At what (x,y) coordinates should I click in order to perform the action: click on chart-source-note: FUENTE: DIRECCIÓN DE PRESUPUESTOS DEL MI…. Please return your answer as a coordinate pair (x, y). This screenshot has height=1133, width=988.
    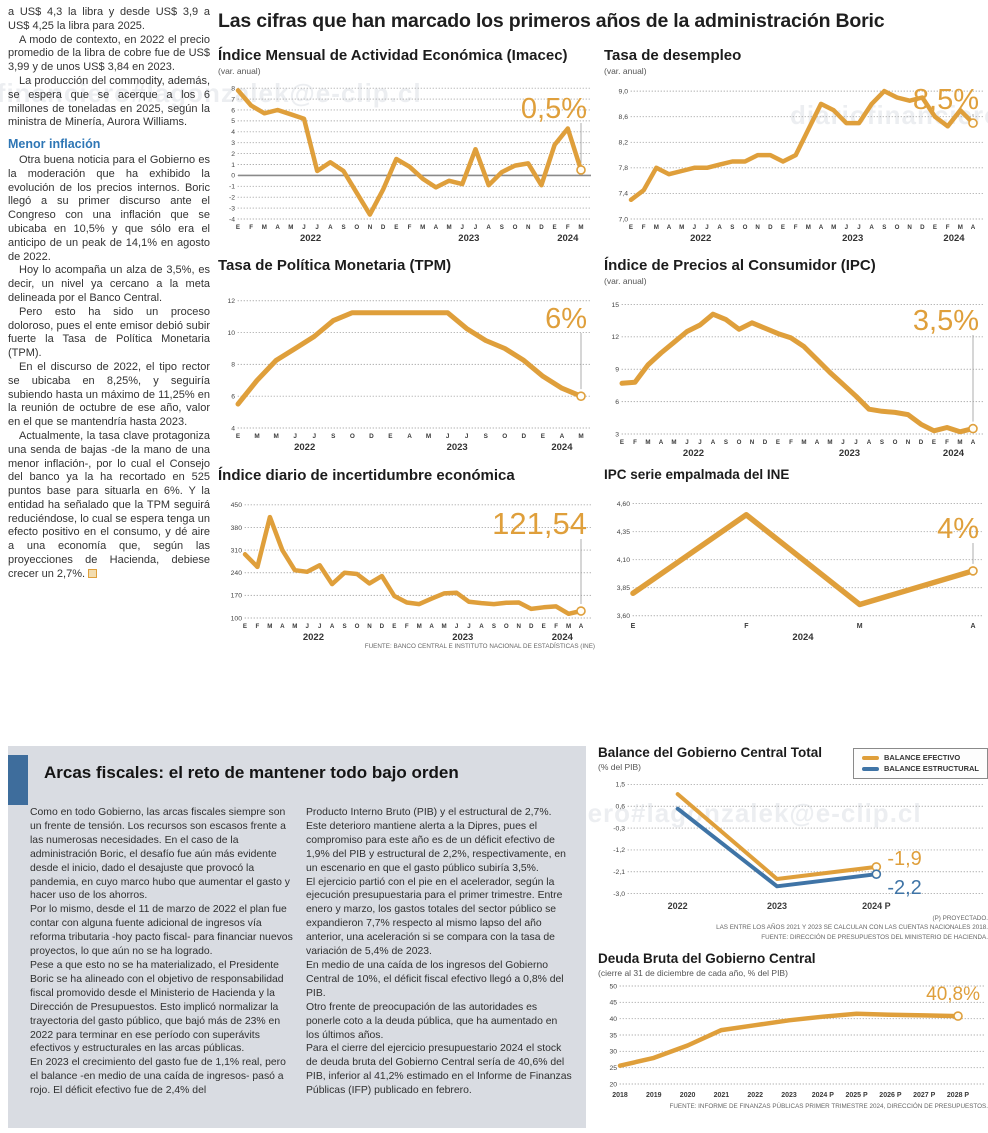
    Looking at the image, I should click on (874, 937).